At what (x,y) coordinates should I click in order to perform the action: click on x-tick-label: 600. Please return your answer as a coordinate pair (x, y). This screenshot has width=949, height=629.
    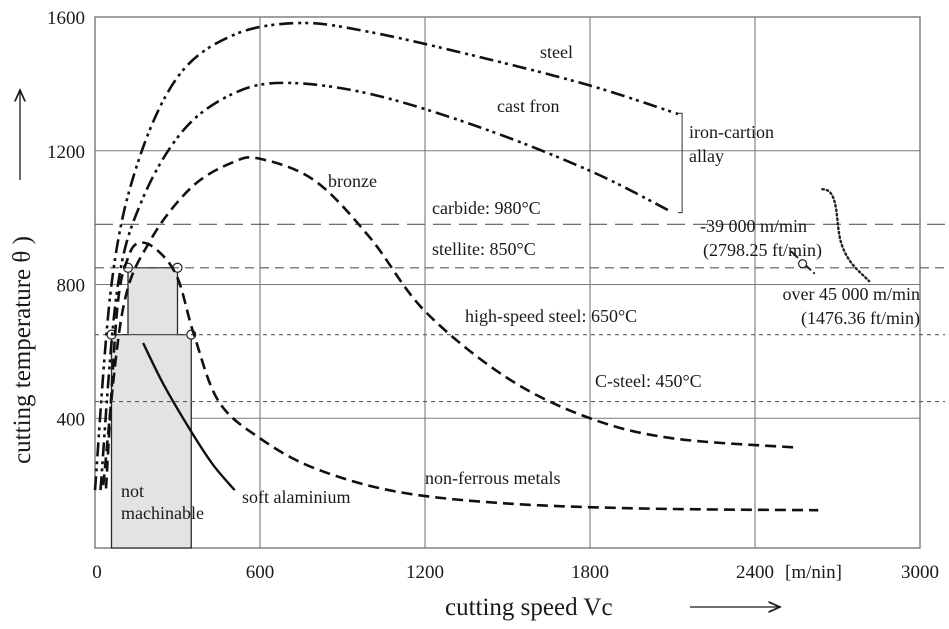
    Looking at the image, I should click on (260, 572).